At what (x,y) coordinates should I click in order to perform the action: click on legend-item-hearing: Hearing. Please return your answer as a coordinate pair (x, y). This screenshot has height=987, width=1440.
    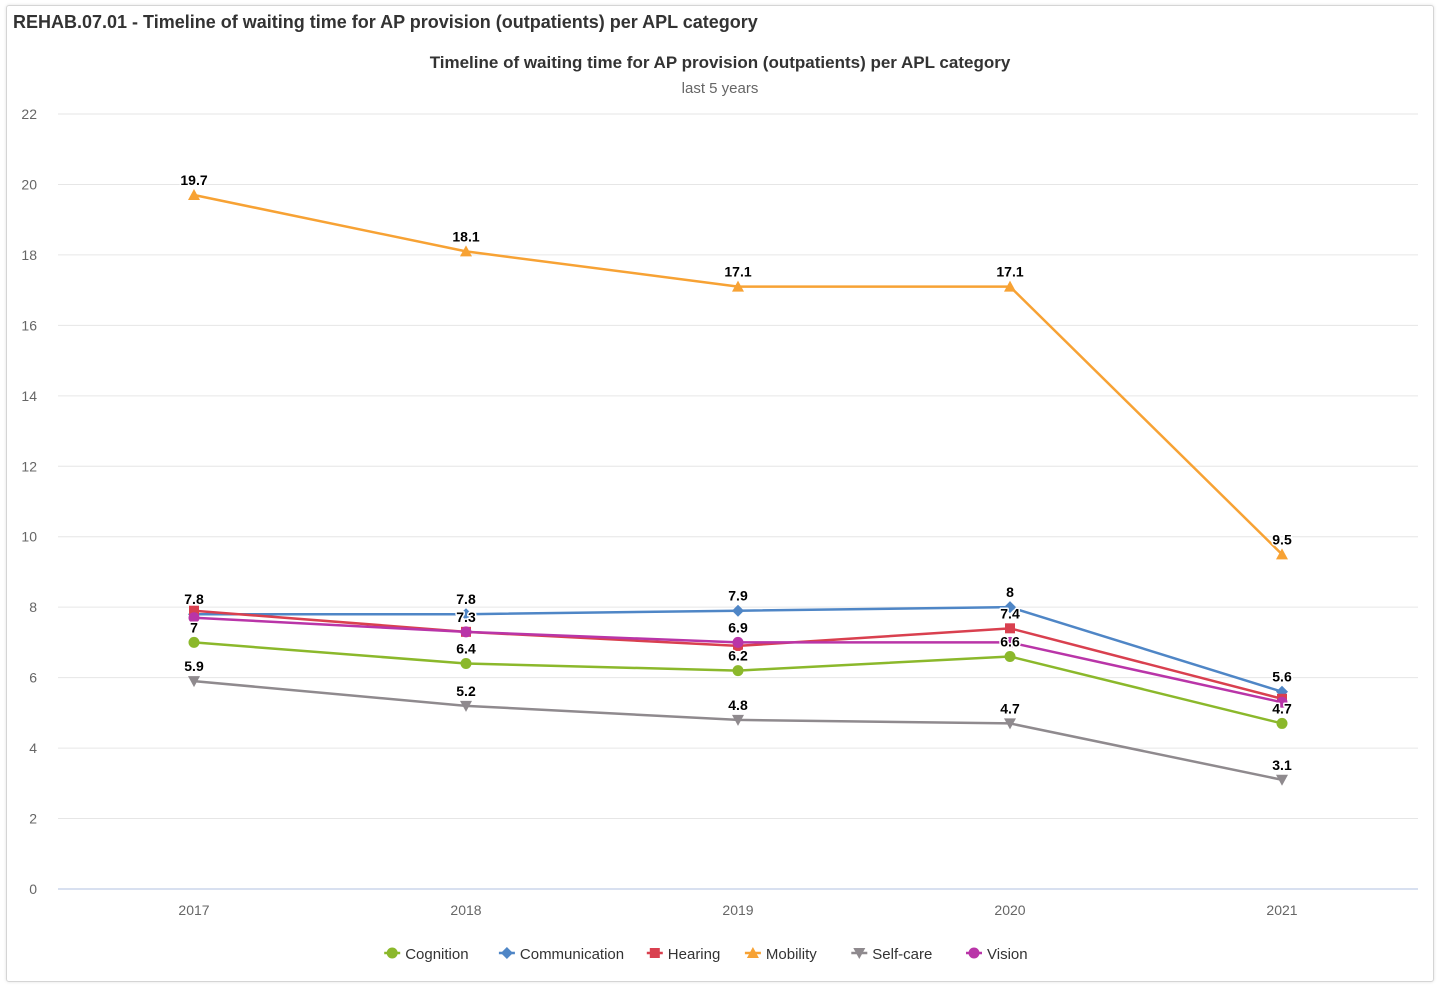
    Looking at the image, I should click on (683, 954).